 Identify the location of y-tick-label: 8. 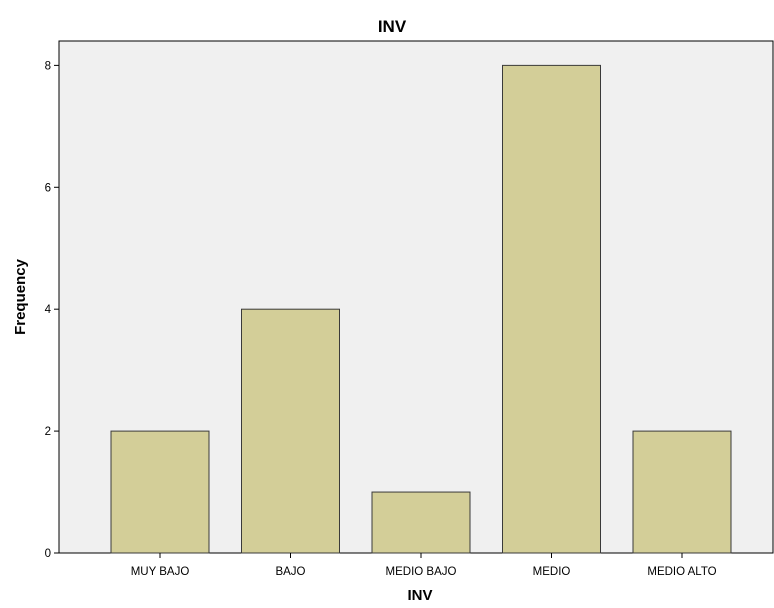
(48, 66).